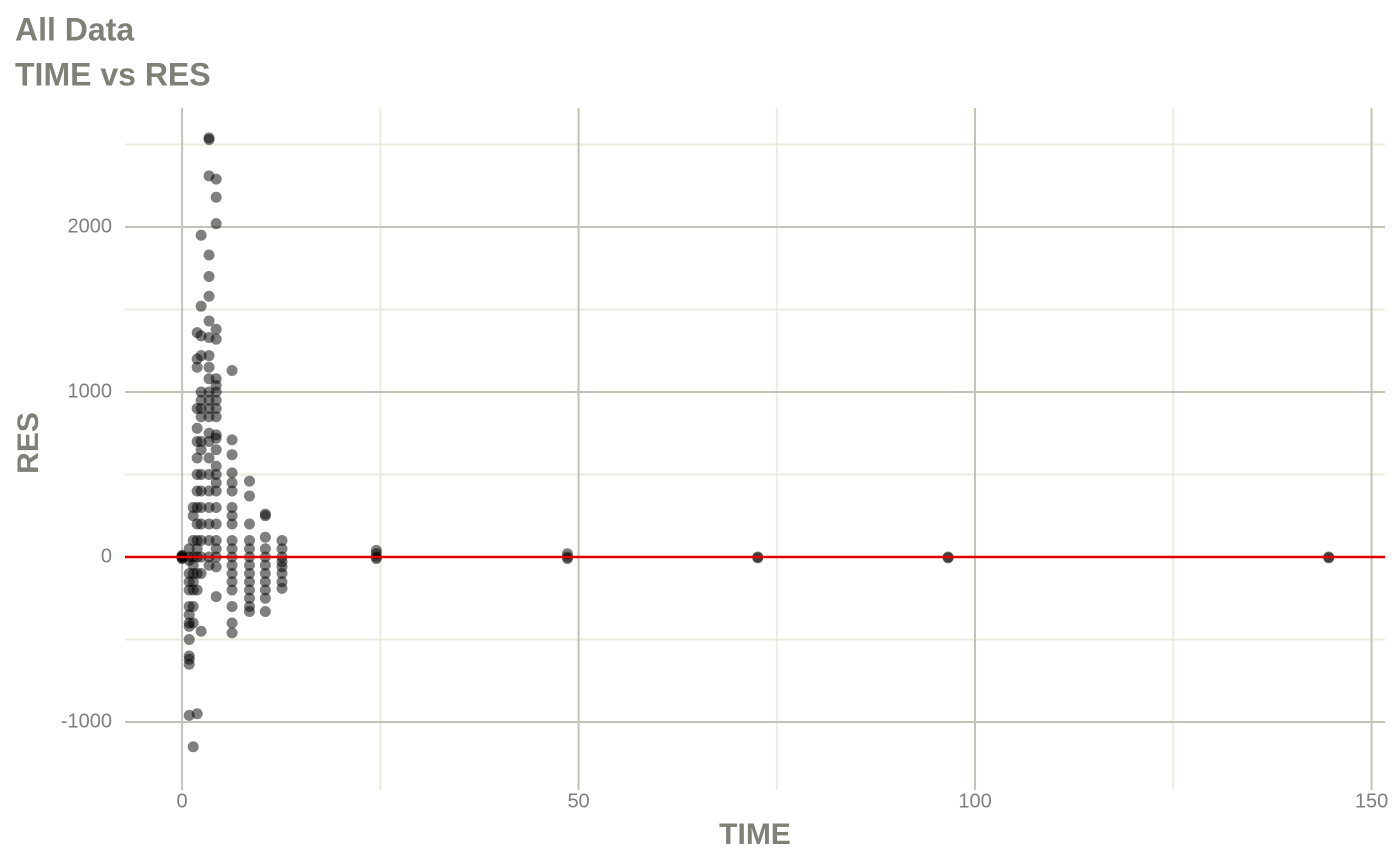  Describe the element at coordinates (182, 801) in the screenshot. I see `x-tick-label: 0` at that location.